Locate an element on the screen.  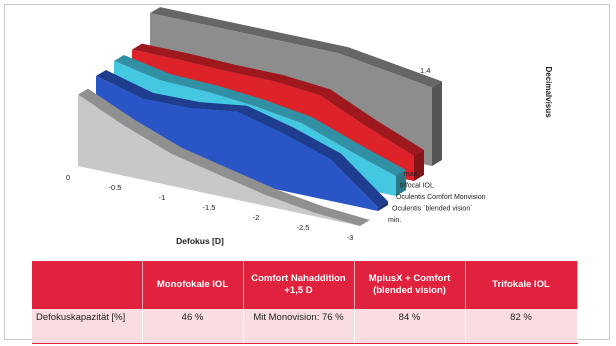
y-tick-label: 1.4 is located at coordinates (425, 70).